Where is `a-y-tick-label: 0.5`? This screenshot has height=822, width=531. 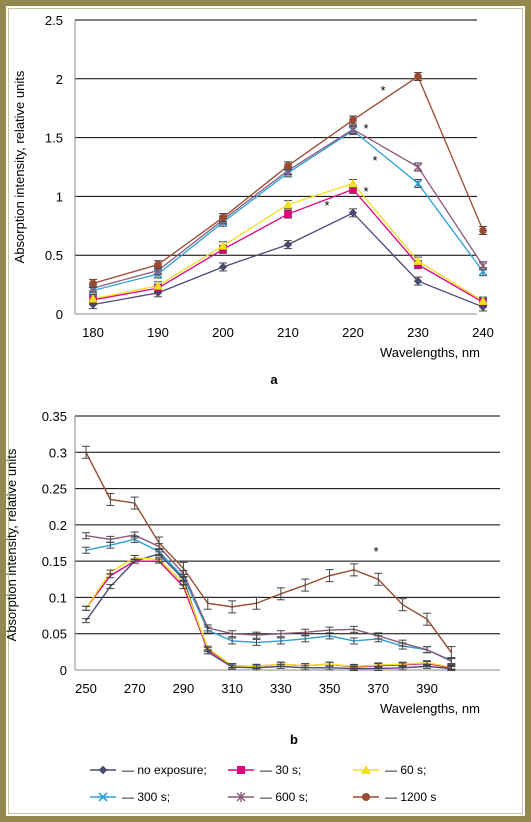
a-y-tick-label: 0.5 is located at coordinates (54, 255).